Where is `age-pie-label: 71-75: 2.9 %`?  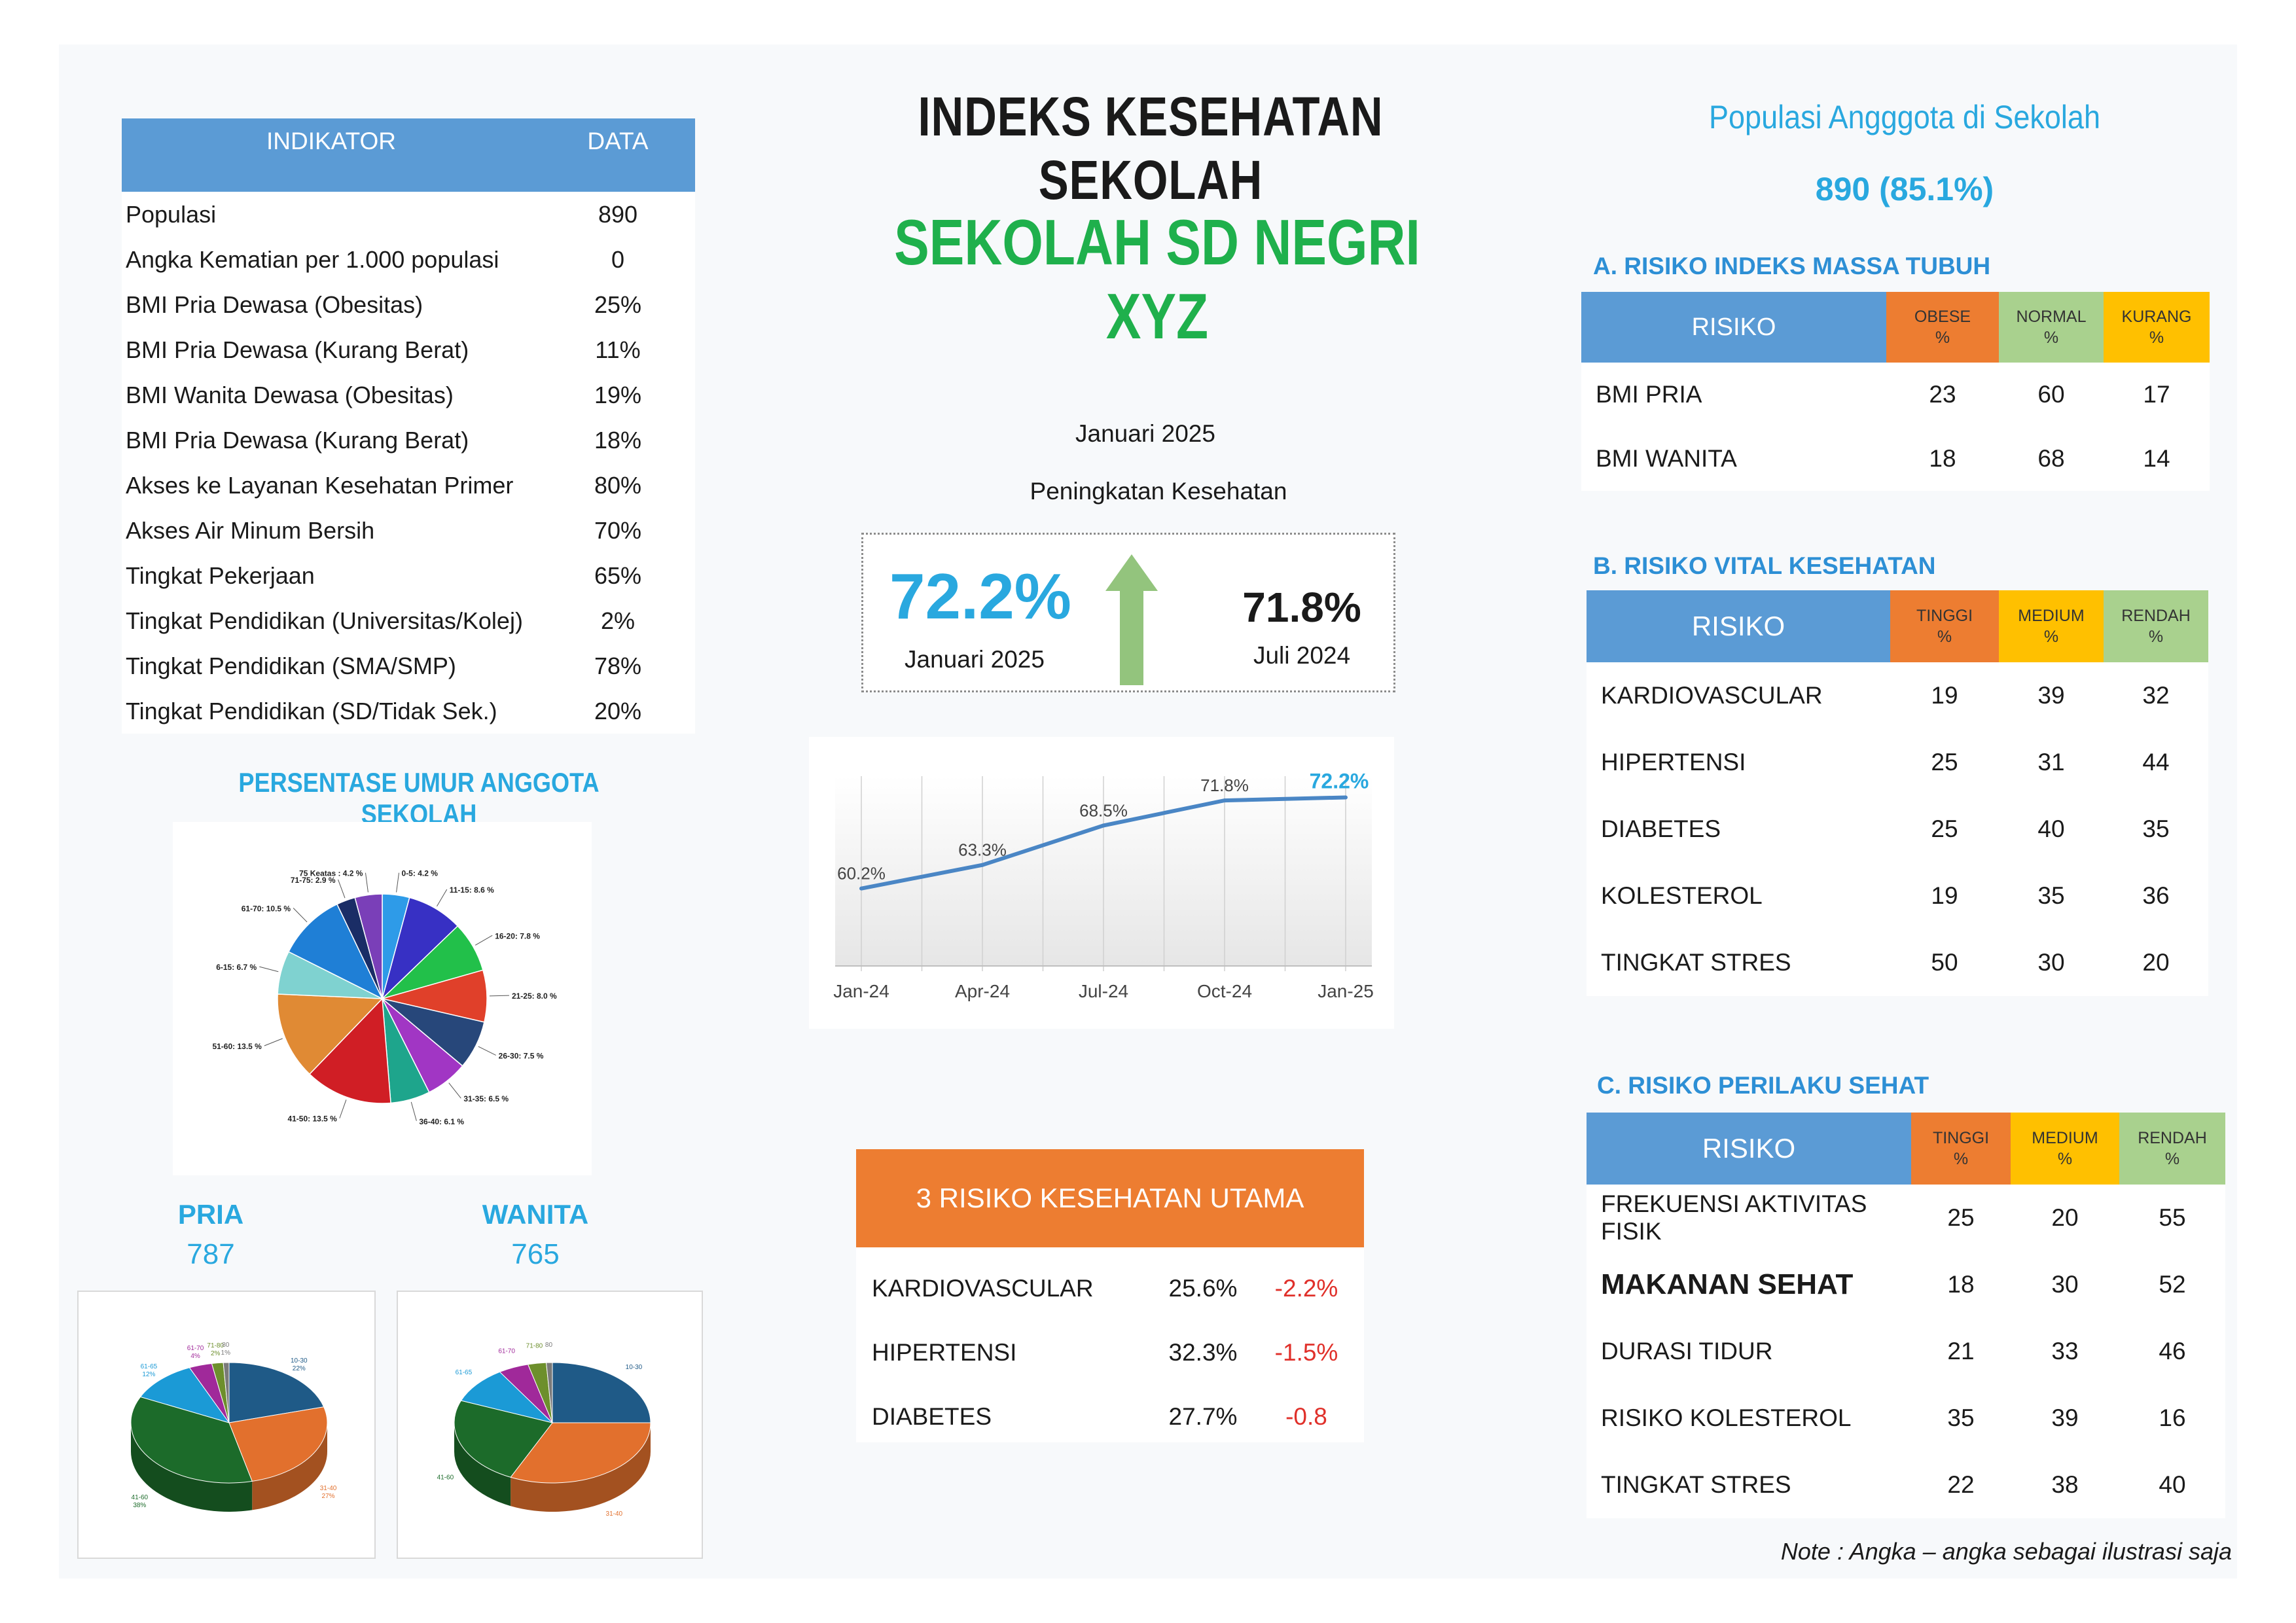 age-pie-label: 71-75: 2.9 % is located at coordinates (313, 881).